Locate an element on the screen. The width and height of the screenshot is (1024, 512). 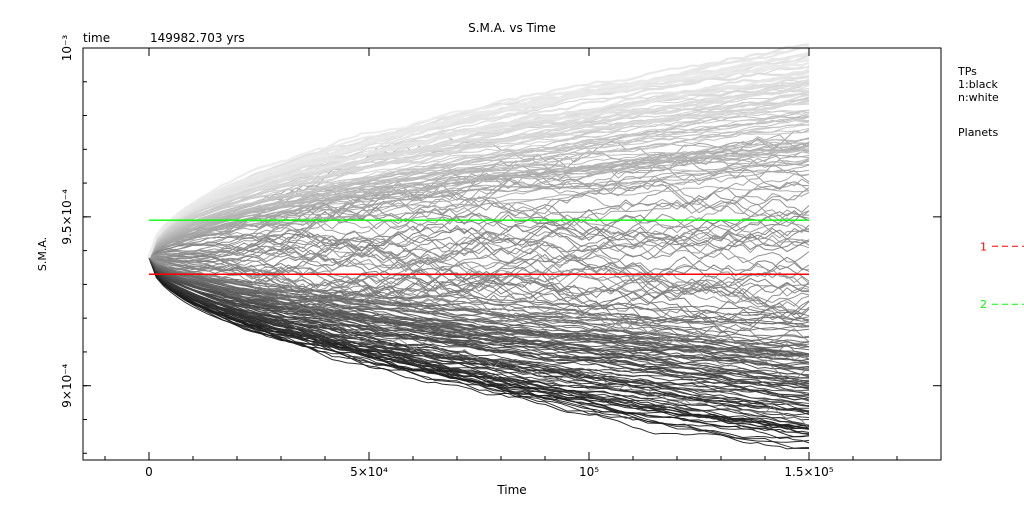
chart-title: S.M.A. vs Time is located at coordinates (512, 28).